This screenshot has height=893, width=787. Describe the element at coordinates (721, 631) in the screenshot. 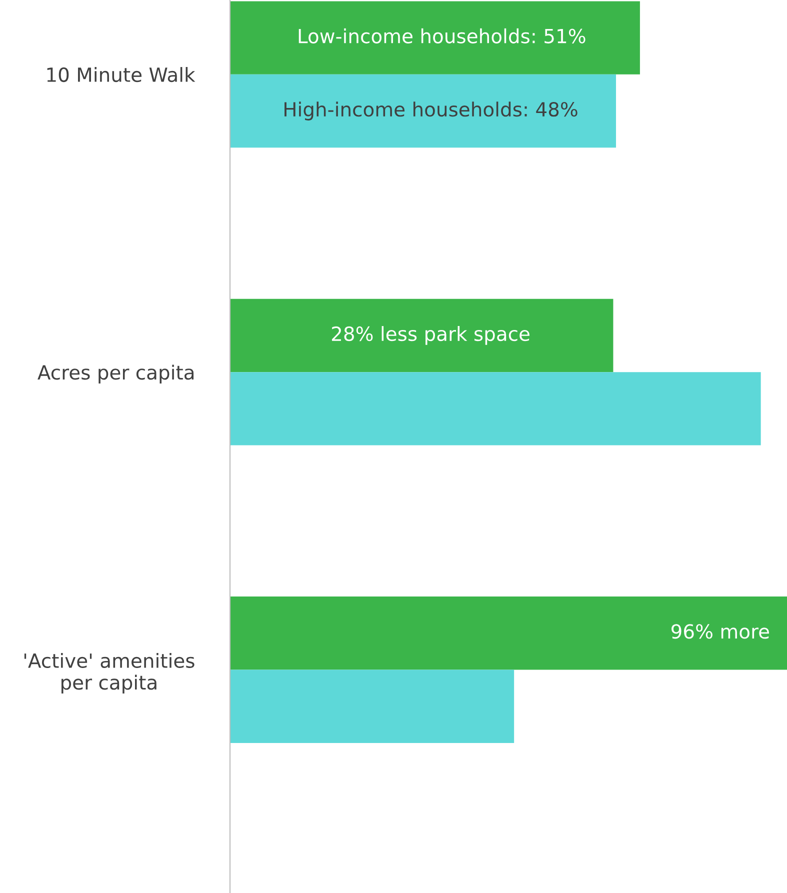

I see `annotation: 96% more` at that location.